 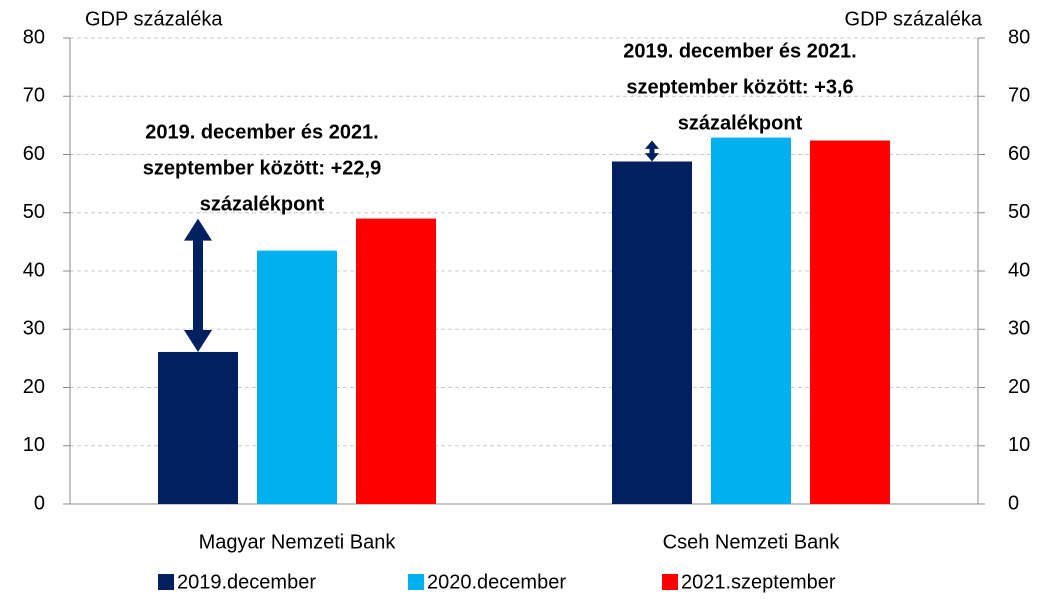 What do you see at coordinates (298, 542) in the screenshot?
I see `x-tick-label: Magyar Nemzeti Bank` at bounding box center [298, 542].